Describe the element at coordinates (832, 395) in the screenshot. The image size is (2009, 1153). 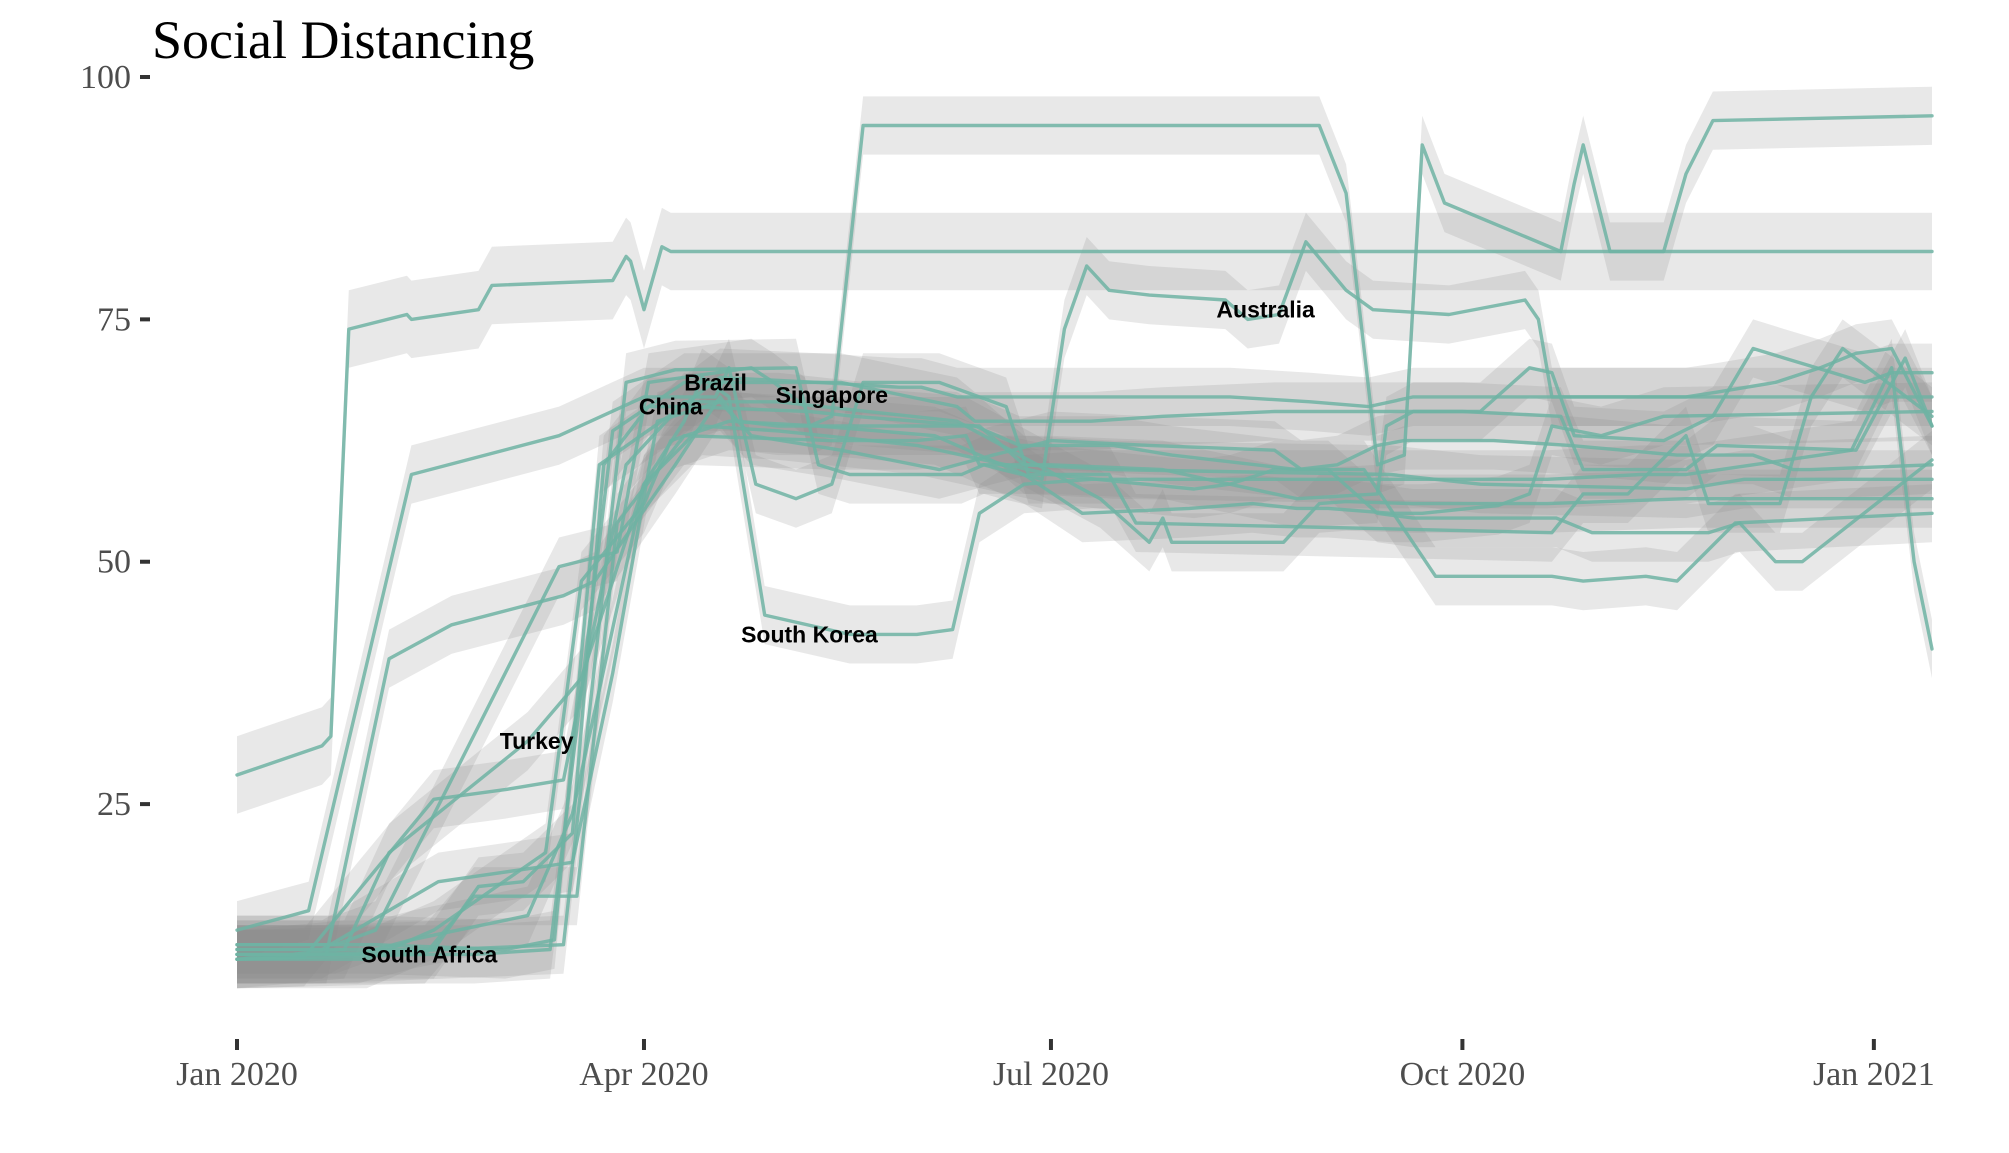
I see `annotation-singapore: Singapore` at that location.